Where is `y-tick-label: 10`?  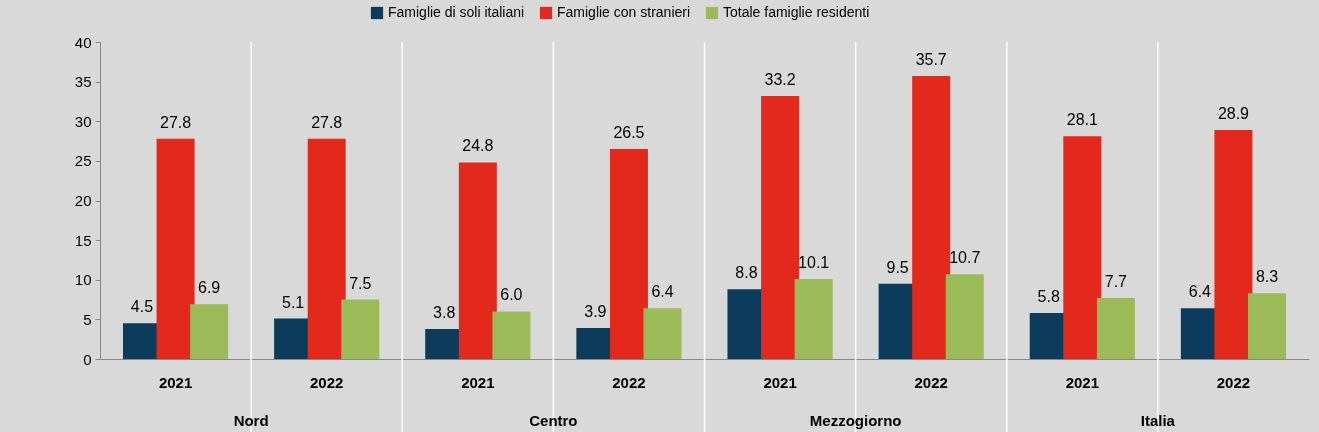 y-tick-label: 10 is located at coordinates (83, 280).